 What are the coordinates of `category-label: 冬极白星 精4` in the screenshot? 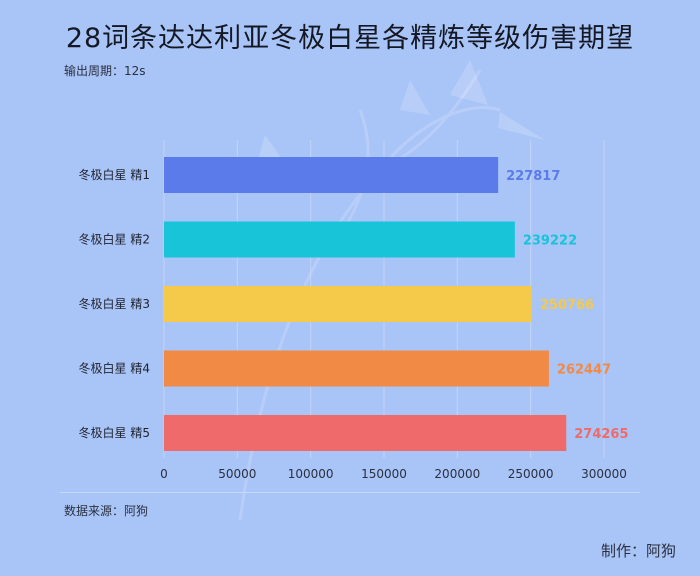 It's located at (114, 368).